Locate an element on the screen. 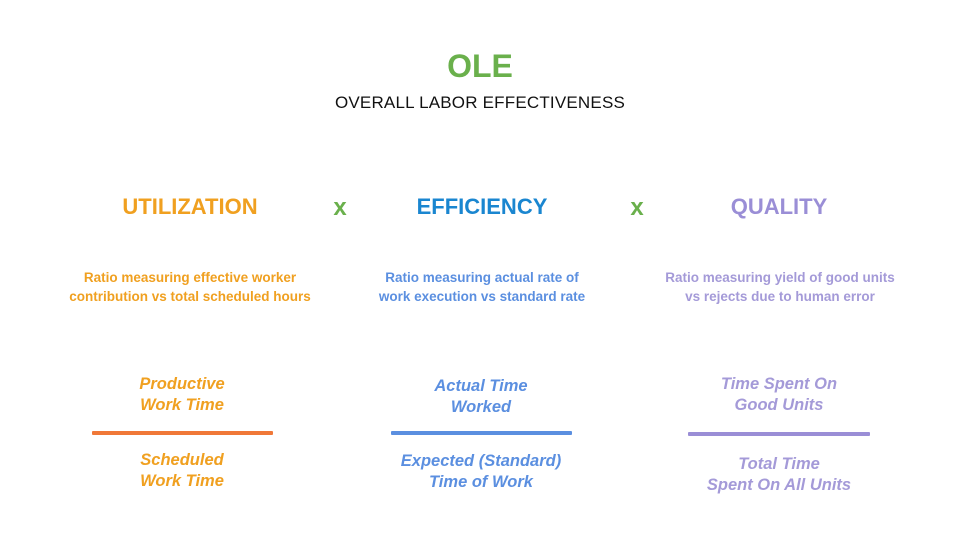 The height and width of the screenshot is (540, 960). quality-denominator: Total Time Spent On All Units is located at coordinates (779, 475).